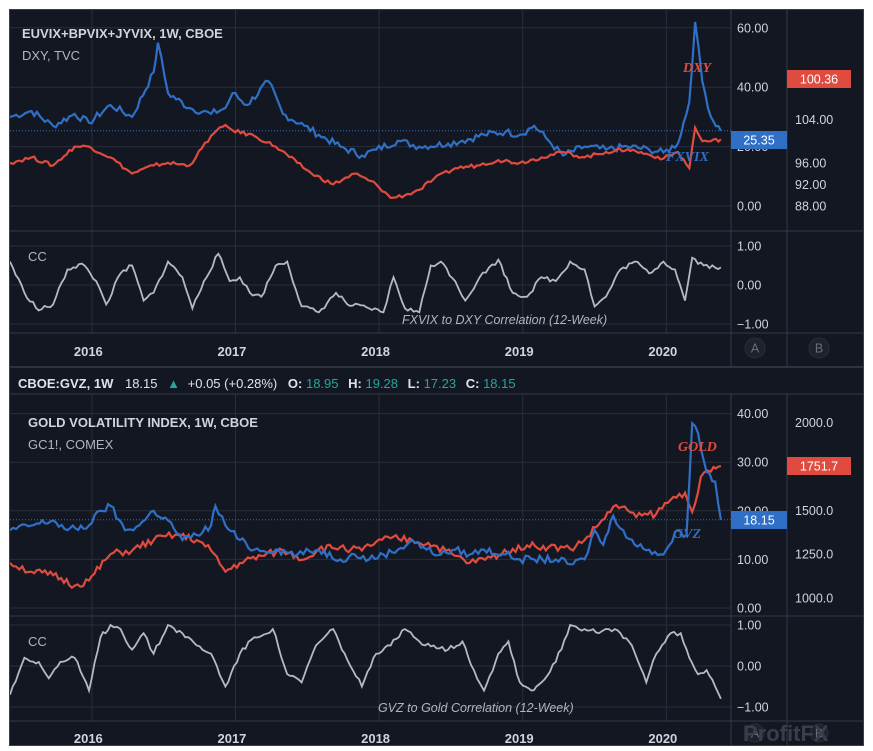 This screenshot has height=751, width=873. Describe the element at coordinates (381, 383) in the screenshot. I see `legend-high: 19.28` at that location.